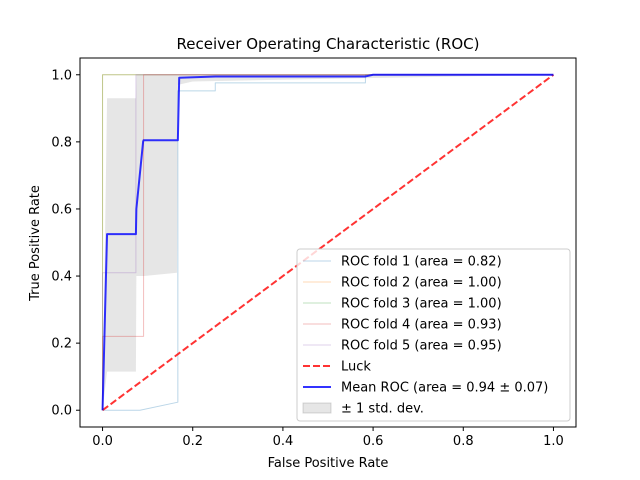  What do you see at coordinates (421, 325) in the screenshot?
I see `legend-label: ROC fold 4 (area = 0.93)` at bounding box center [421, 325].